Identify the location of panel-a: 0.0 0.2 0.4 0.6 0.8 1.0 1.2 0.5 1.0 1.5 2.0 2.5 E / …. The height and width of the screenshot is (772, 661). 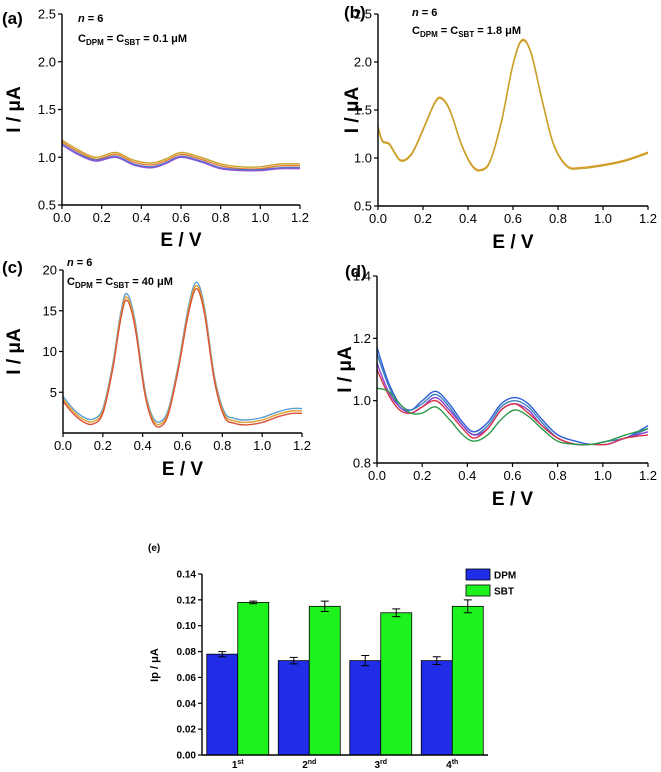
(156, 129).